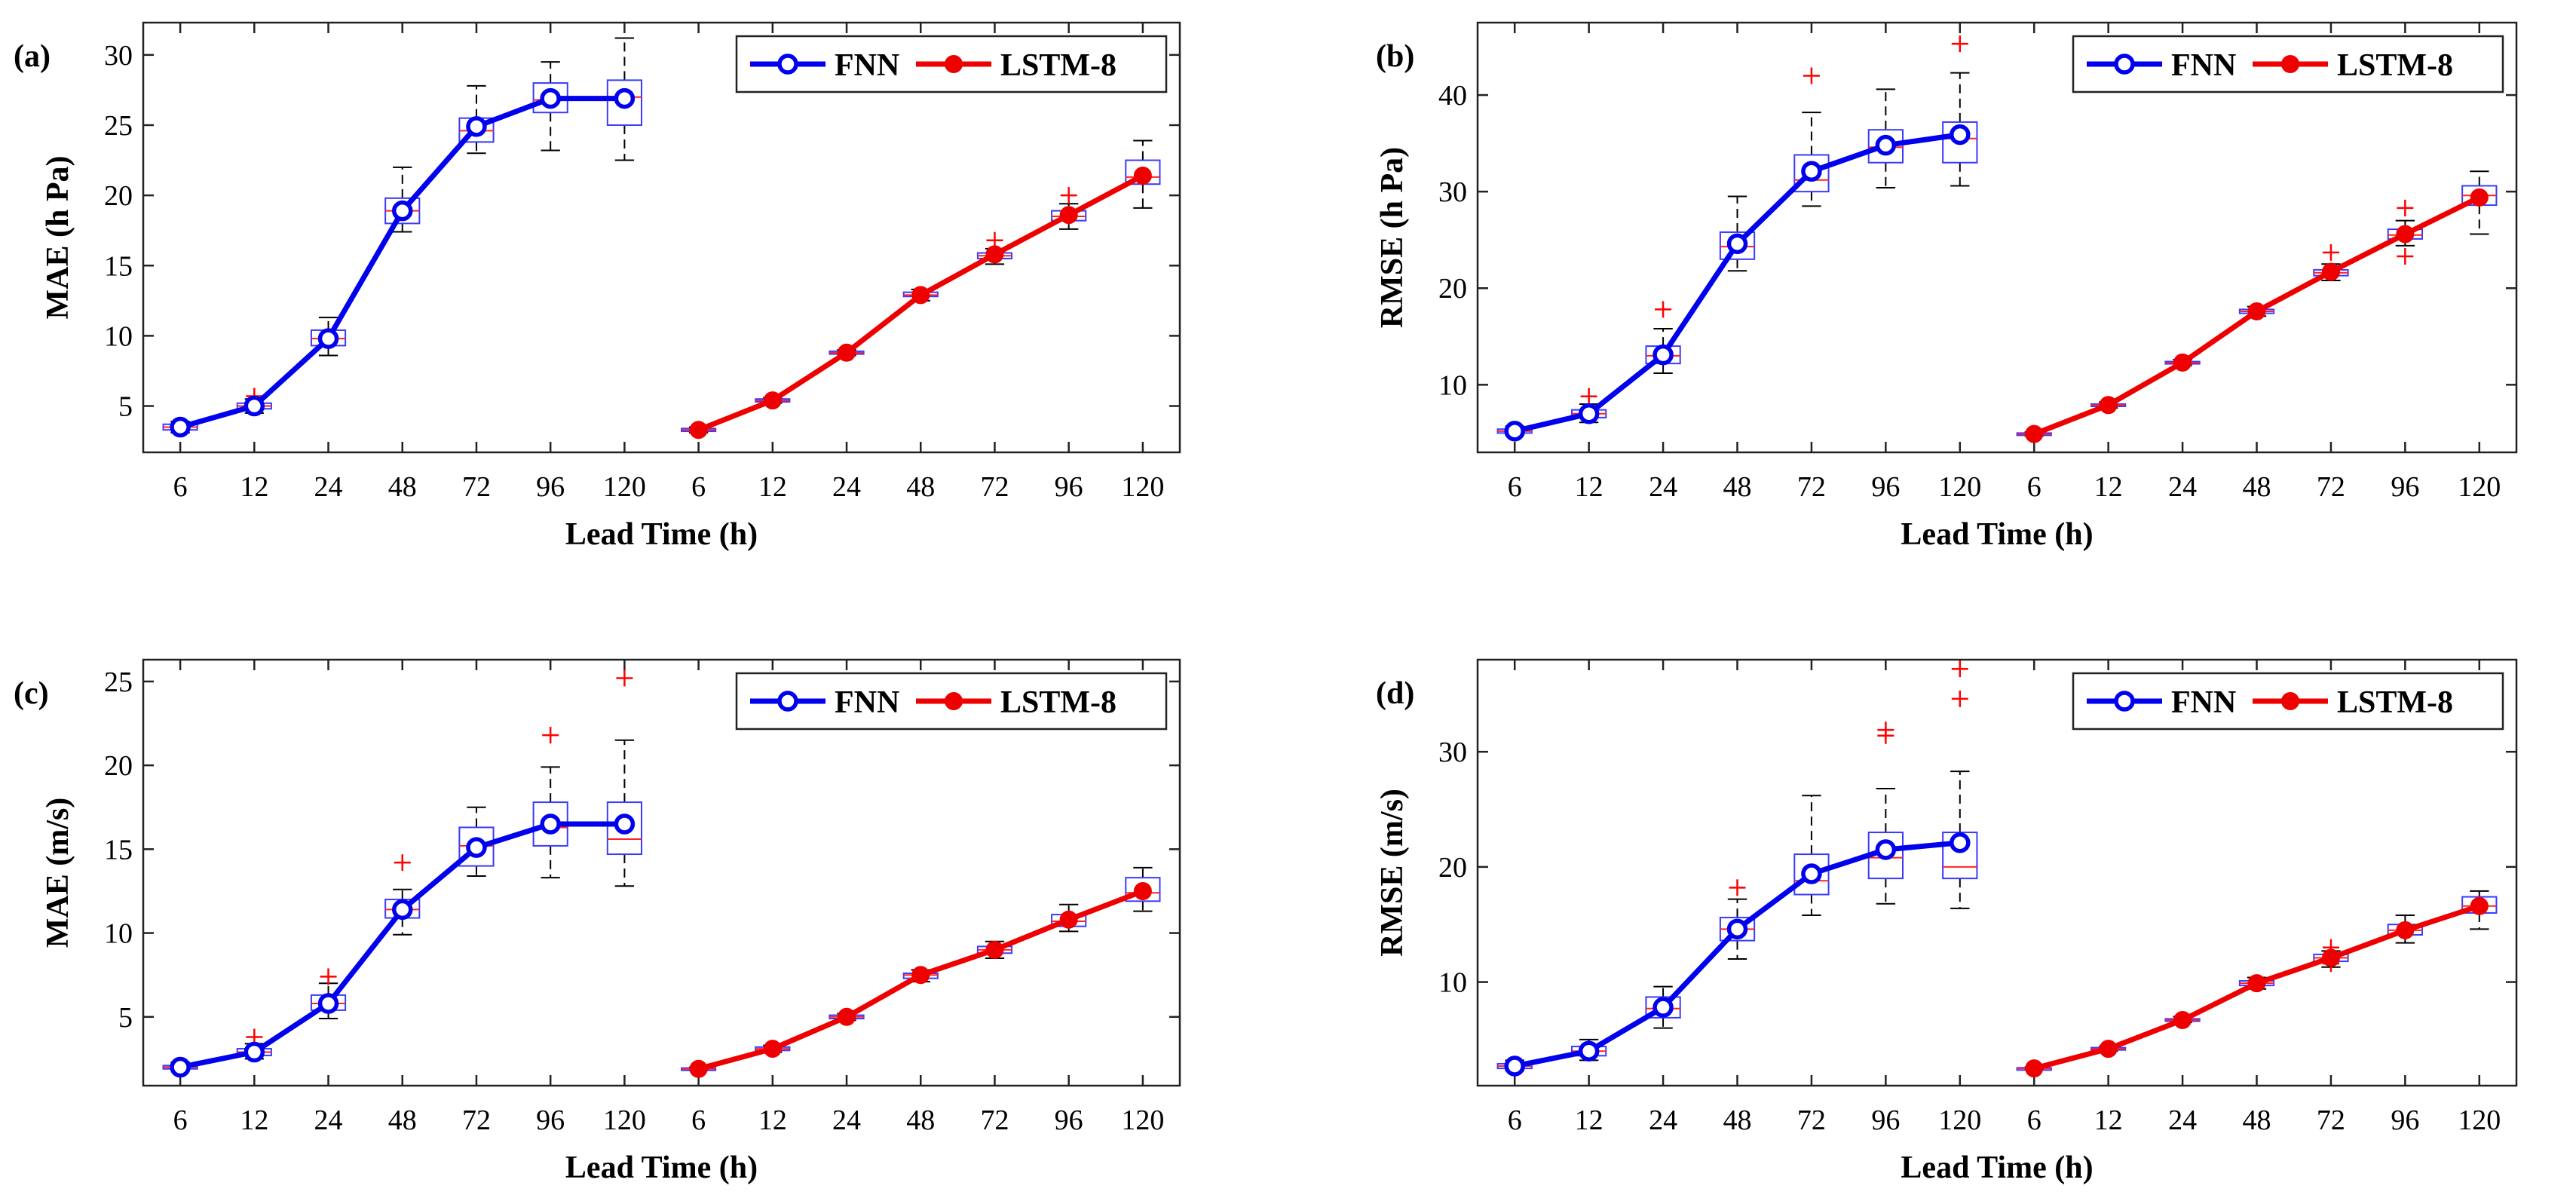  What do you see at coordinates (118, 266) in the screenshot?
I see `y-tick-label: 15` at bounding box center [118, 266].